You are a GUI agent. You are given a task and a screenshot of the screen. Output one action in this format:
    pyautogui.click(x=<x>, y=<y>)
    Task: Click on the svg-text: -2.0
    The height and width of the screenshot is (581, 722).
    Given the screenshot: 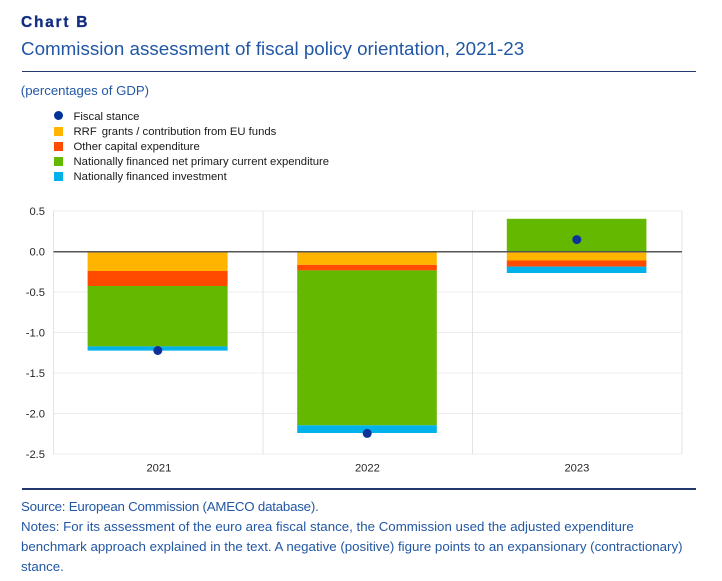 What is the action you would take?
    pyautogui.click(x=35, y=415)
    